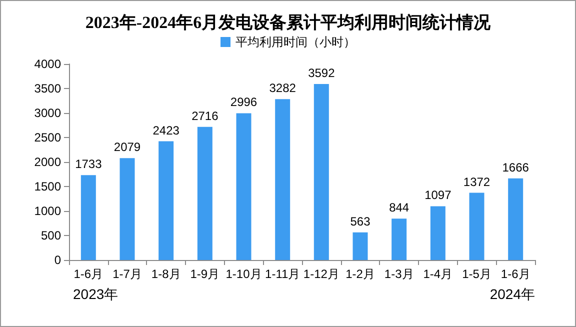 The height and width of the screenshot is (327, 576). Describe the element at coordinates (88, 164) in the screenshot. I see `data-label: 1733` at that location.